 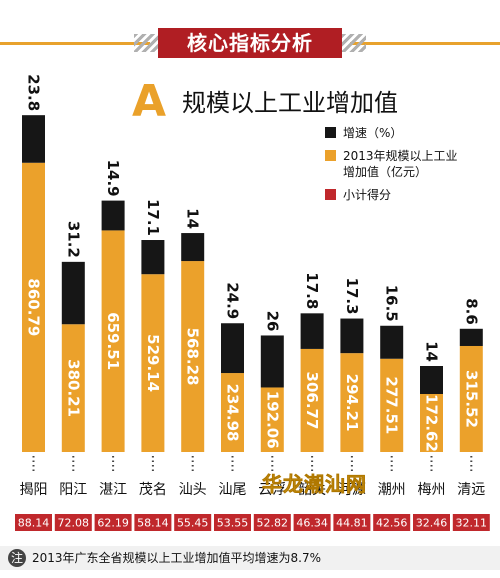 I want to click on legend-swatch-score, so click(x=330, y=194).